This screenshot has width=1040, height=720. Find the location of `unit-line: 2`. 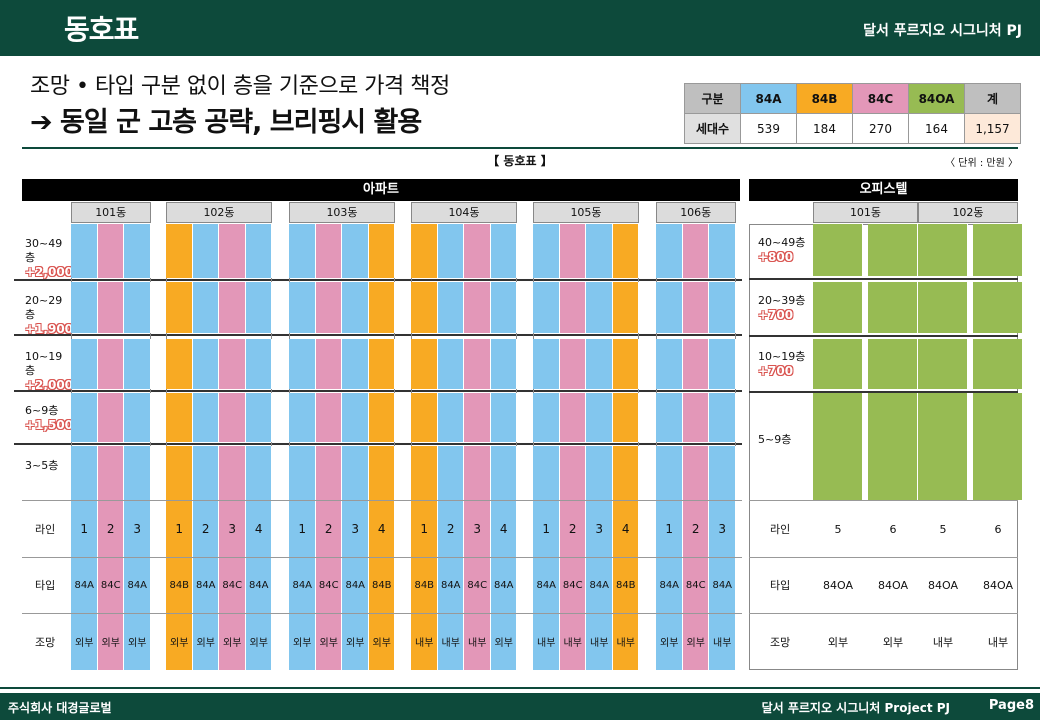

unit-line: 2 is located at coordinates (328, 529).